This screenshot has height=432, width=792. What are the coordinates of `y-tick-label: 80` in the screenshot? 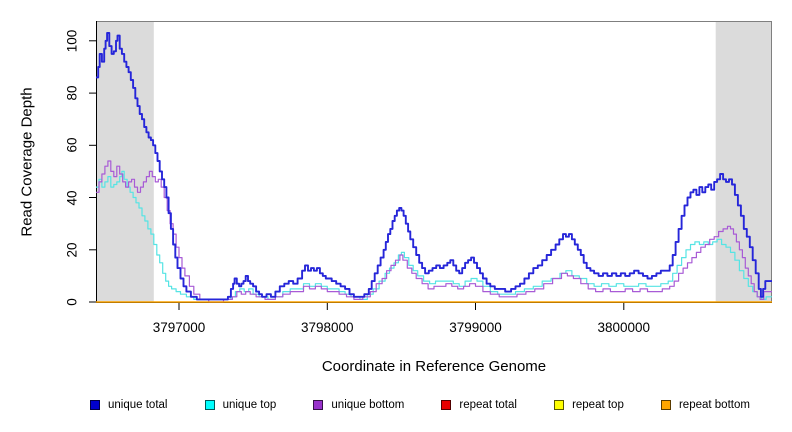 It's located at (72, 93).